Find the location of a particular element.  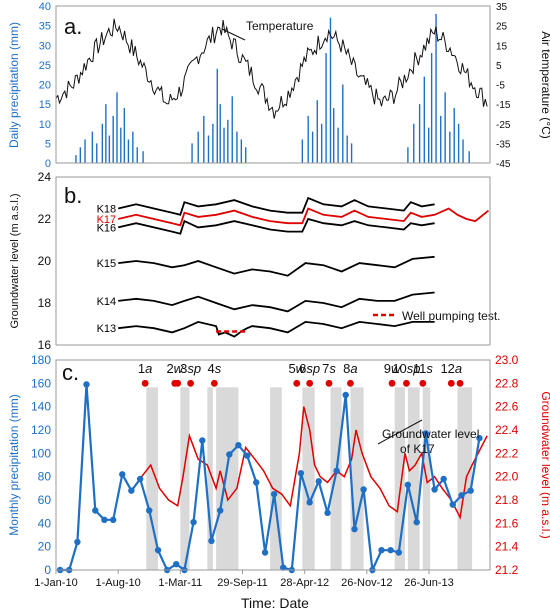

x-tick-label: 1-Jan-10 is located at coordinates (55, 583).